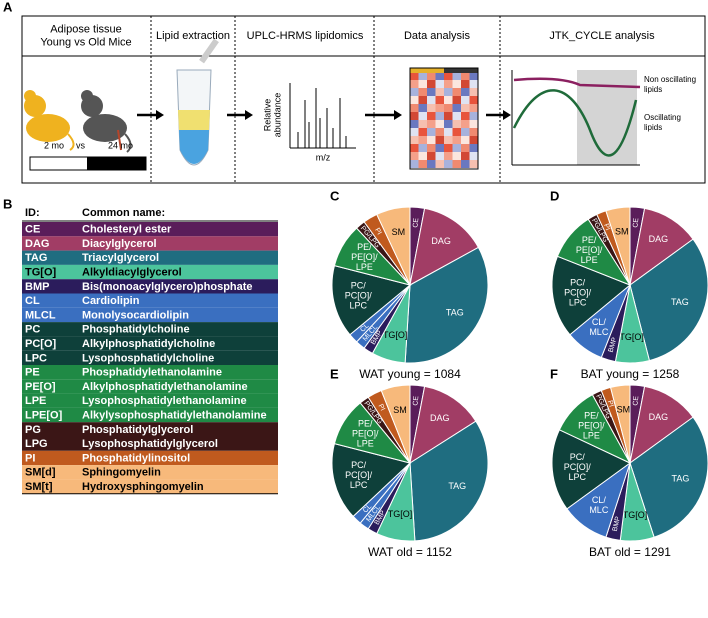 The width and height of the screenshot is (708, 618). I want to click on row-name: Cholesteryl ester, so click(127, 230).